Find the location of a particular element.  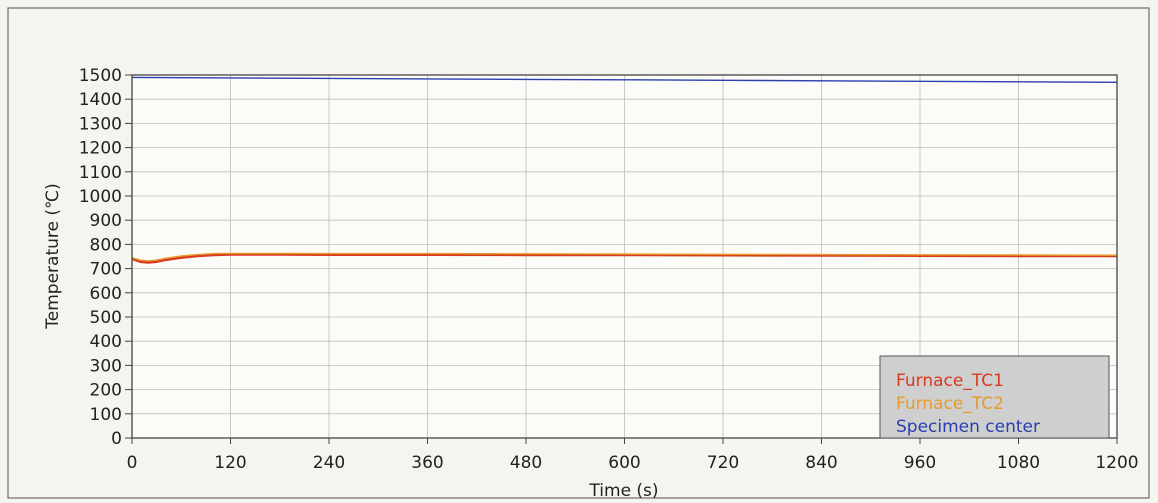

y-tick-label: 700 is located at coordinates (106, 270).